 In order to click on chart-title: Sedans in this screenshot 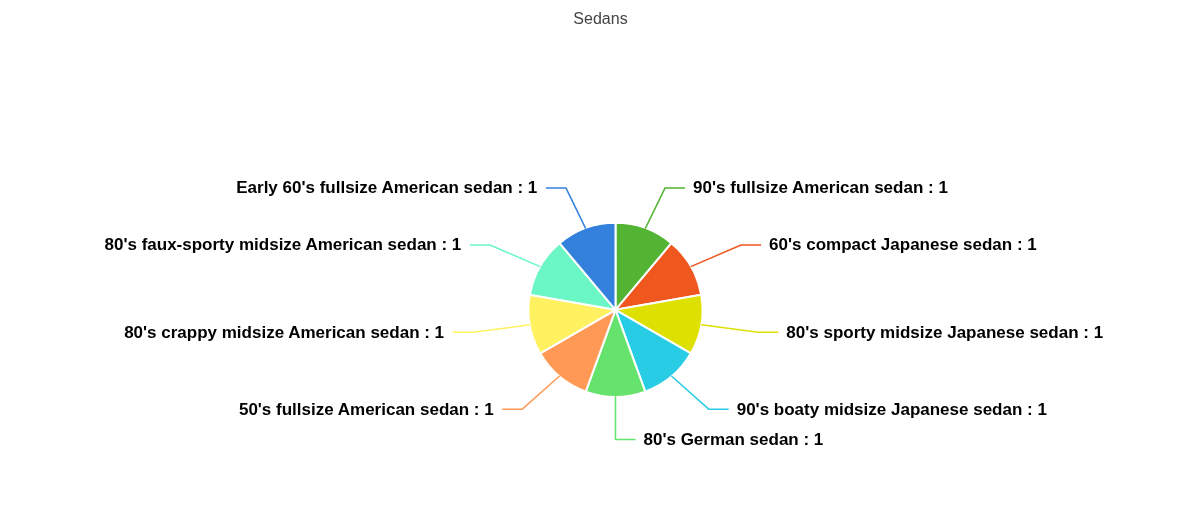, I will do `click(600, 18)`.